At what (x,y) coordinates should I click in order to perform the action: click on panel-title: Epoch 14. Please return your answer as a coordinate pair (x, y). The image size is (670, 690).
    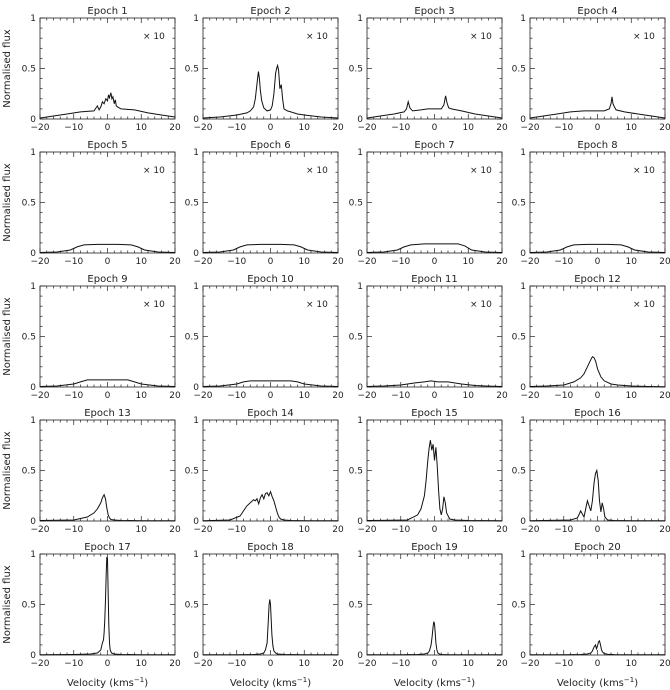
    Looking at the image, I should click on (270, 413).